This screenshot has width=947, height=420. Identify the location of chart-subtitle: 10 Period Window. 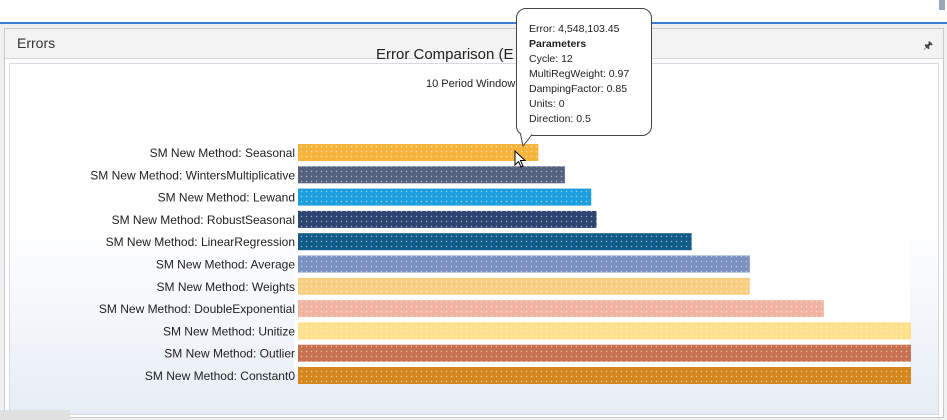
(471, 84).